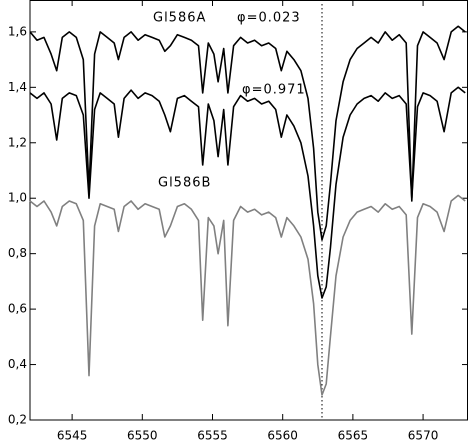 The width and height of the screenshot is (469, 445). I want to click on x-tick-label: 6560, so click(282, 436).